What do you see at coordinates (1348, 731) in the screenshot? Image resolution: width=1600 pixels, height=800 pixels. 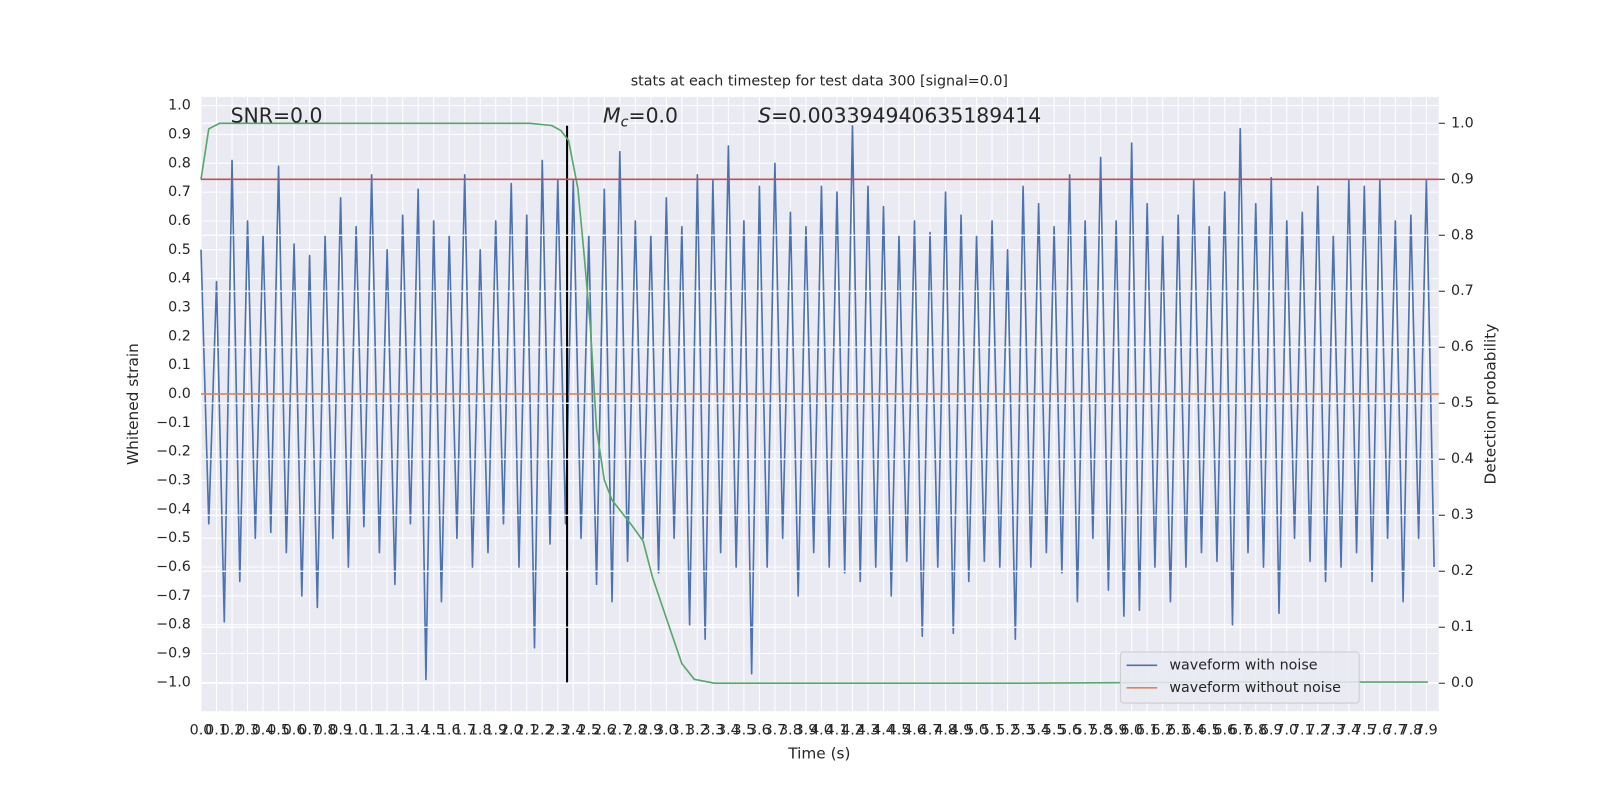 I see `x-tick-label: 7.4` at bounding box center [1348, 731].